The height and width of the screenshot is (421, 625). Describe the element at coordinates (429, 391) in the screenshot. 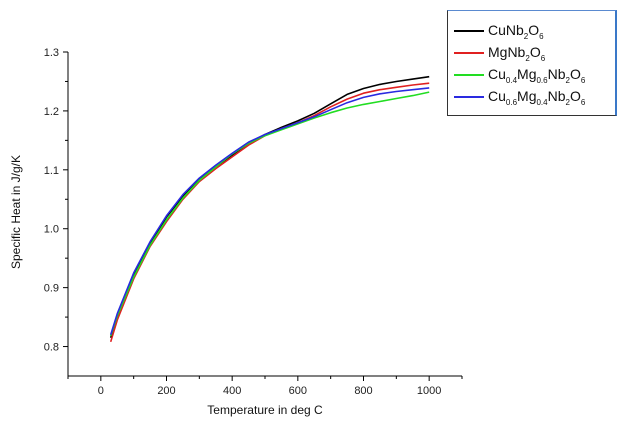

I see `x-tick-label: 1000` at that location.